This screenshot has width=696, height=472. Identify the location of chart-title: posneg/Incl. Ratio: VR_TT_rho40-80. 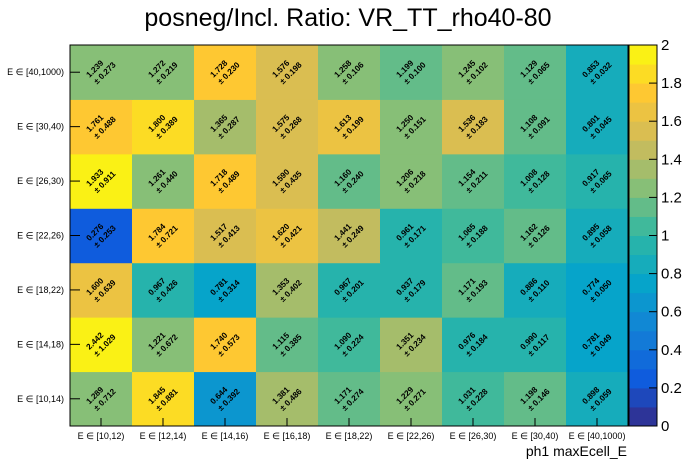
(347, 18).